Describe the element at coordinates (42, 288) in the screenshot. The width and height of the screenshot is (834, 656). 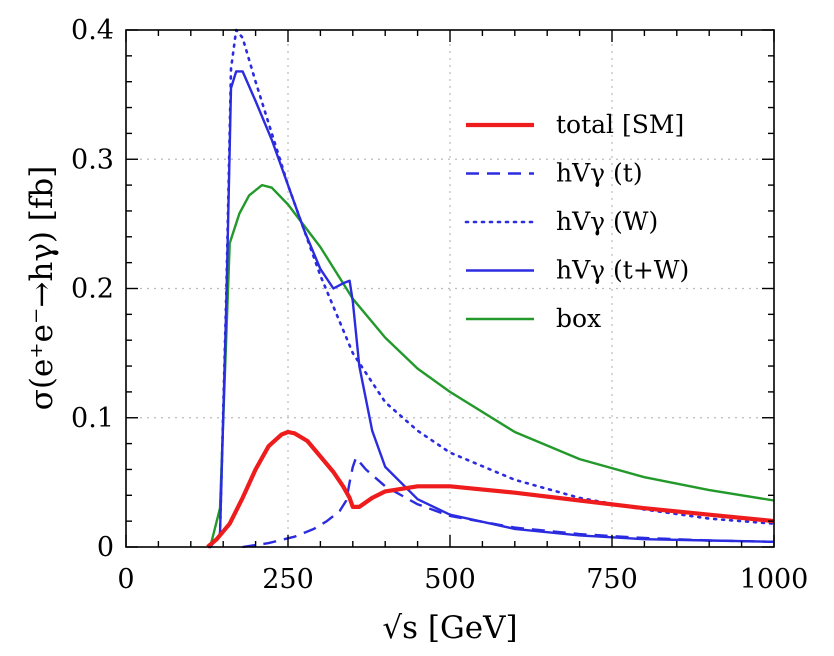
I see `y-axis-title: σ(e⁺e⁻→hγ) [fb]` at that location.